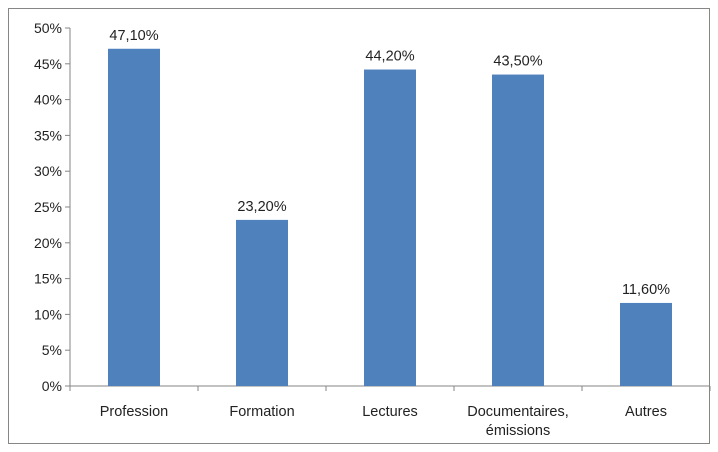 The width and height of the screenshot is (718, 452). Describe the element at coordinates (134, 412) in the screenshot. I see `x-tick-label: Profession` at that location.